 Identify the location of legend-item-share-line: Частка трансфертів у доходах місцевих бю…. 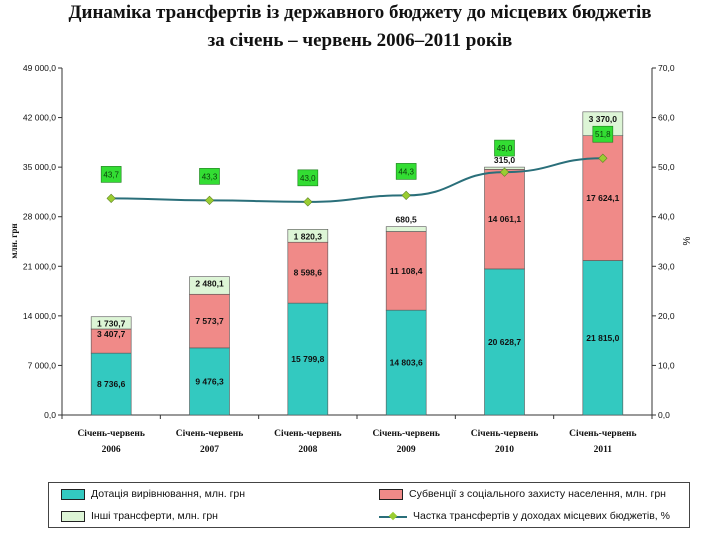
(524, 516).